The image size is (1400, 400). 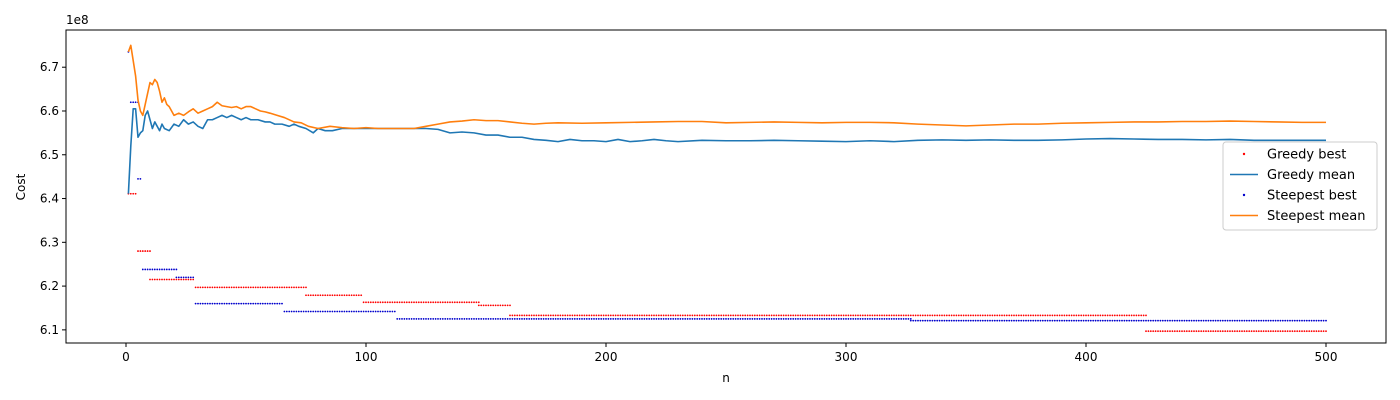 What do you see at coordinates (1311, 175) in the screenshot?
I see `legend-label: Greedy mean` at bounding box center [1311, 175].